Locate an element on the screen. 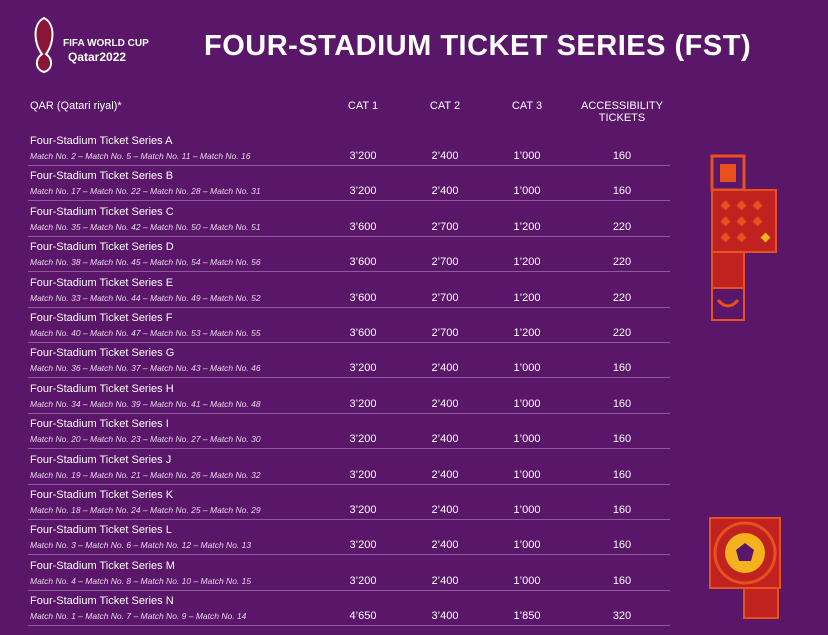 The width and height of the screenshot is (828, 635). price: 1’850 is located at coordinates (527, 616).